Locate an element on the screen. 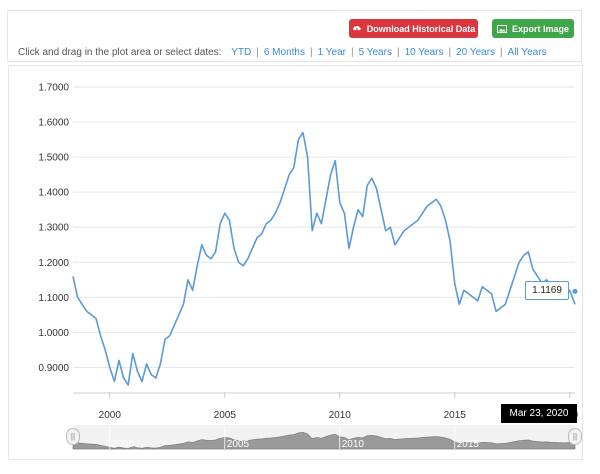  export-button-label: Export Image is located at coordinates (540, 28).